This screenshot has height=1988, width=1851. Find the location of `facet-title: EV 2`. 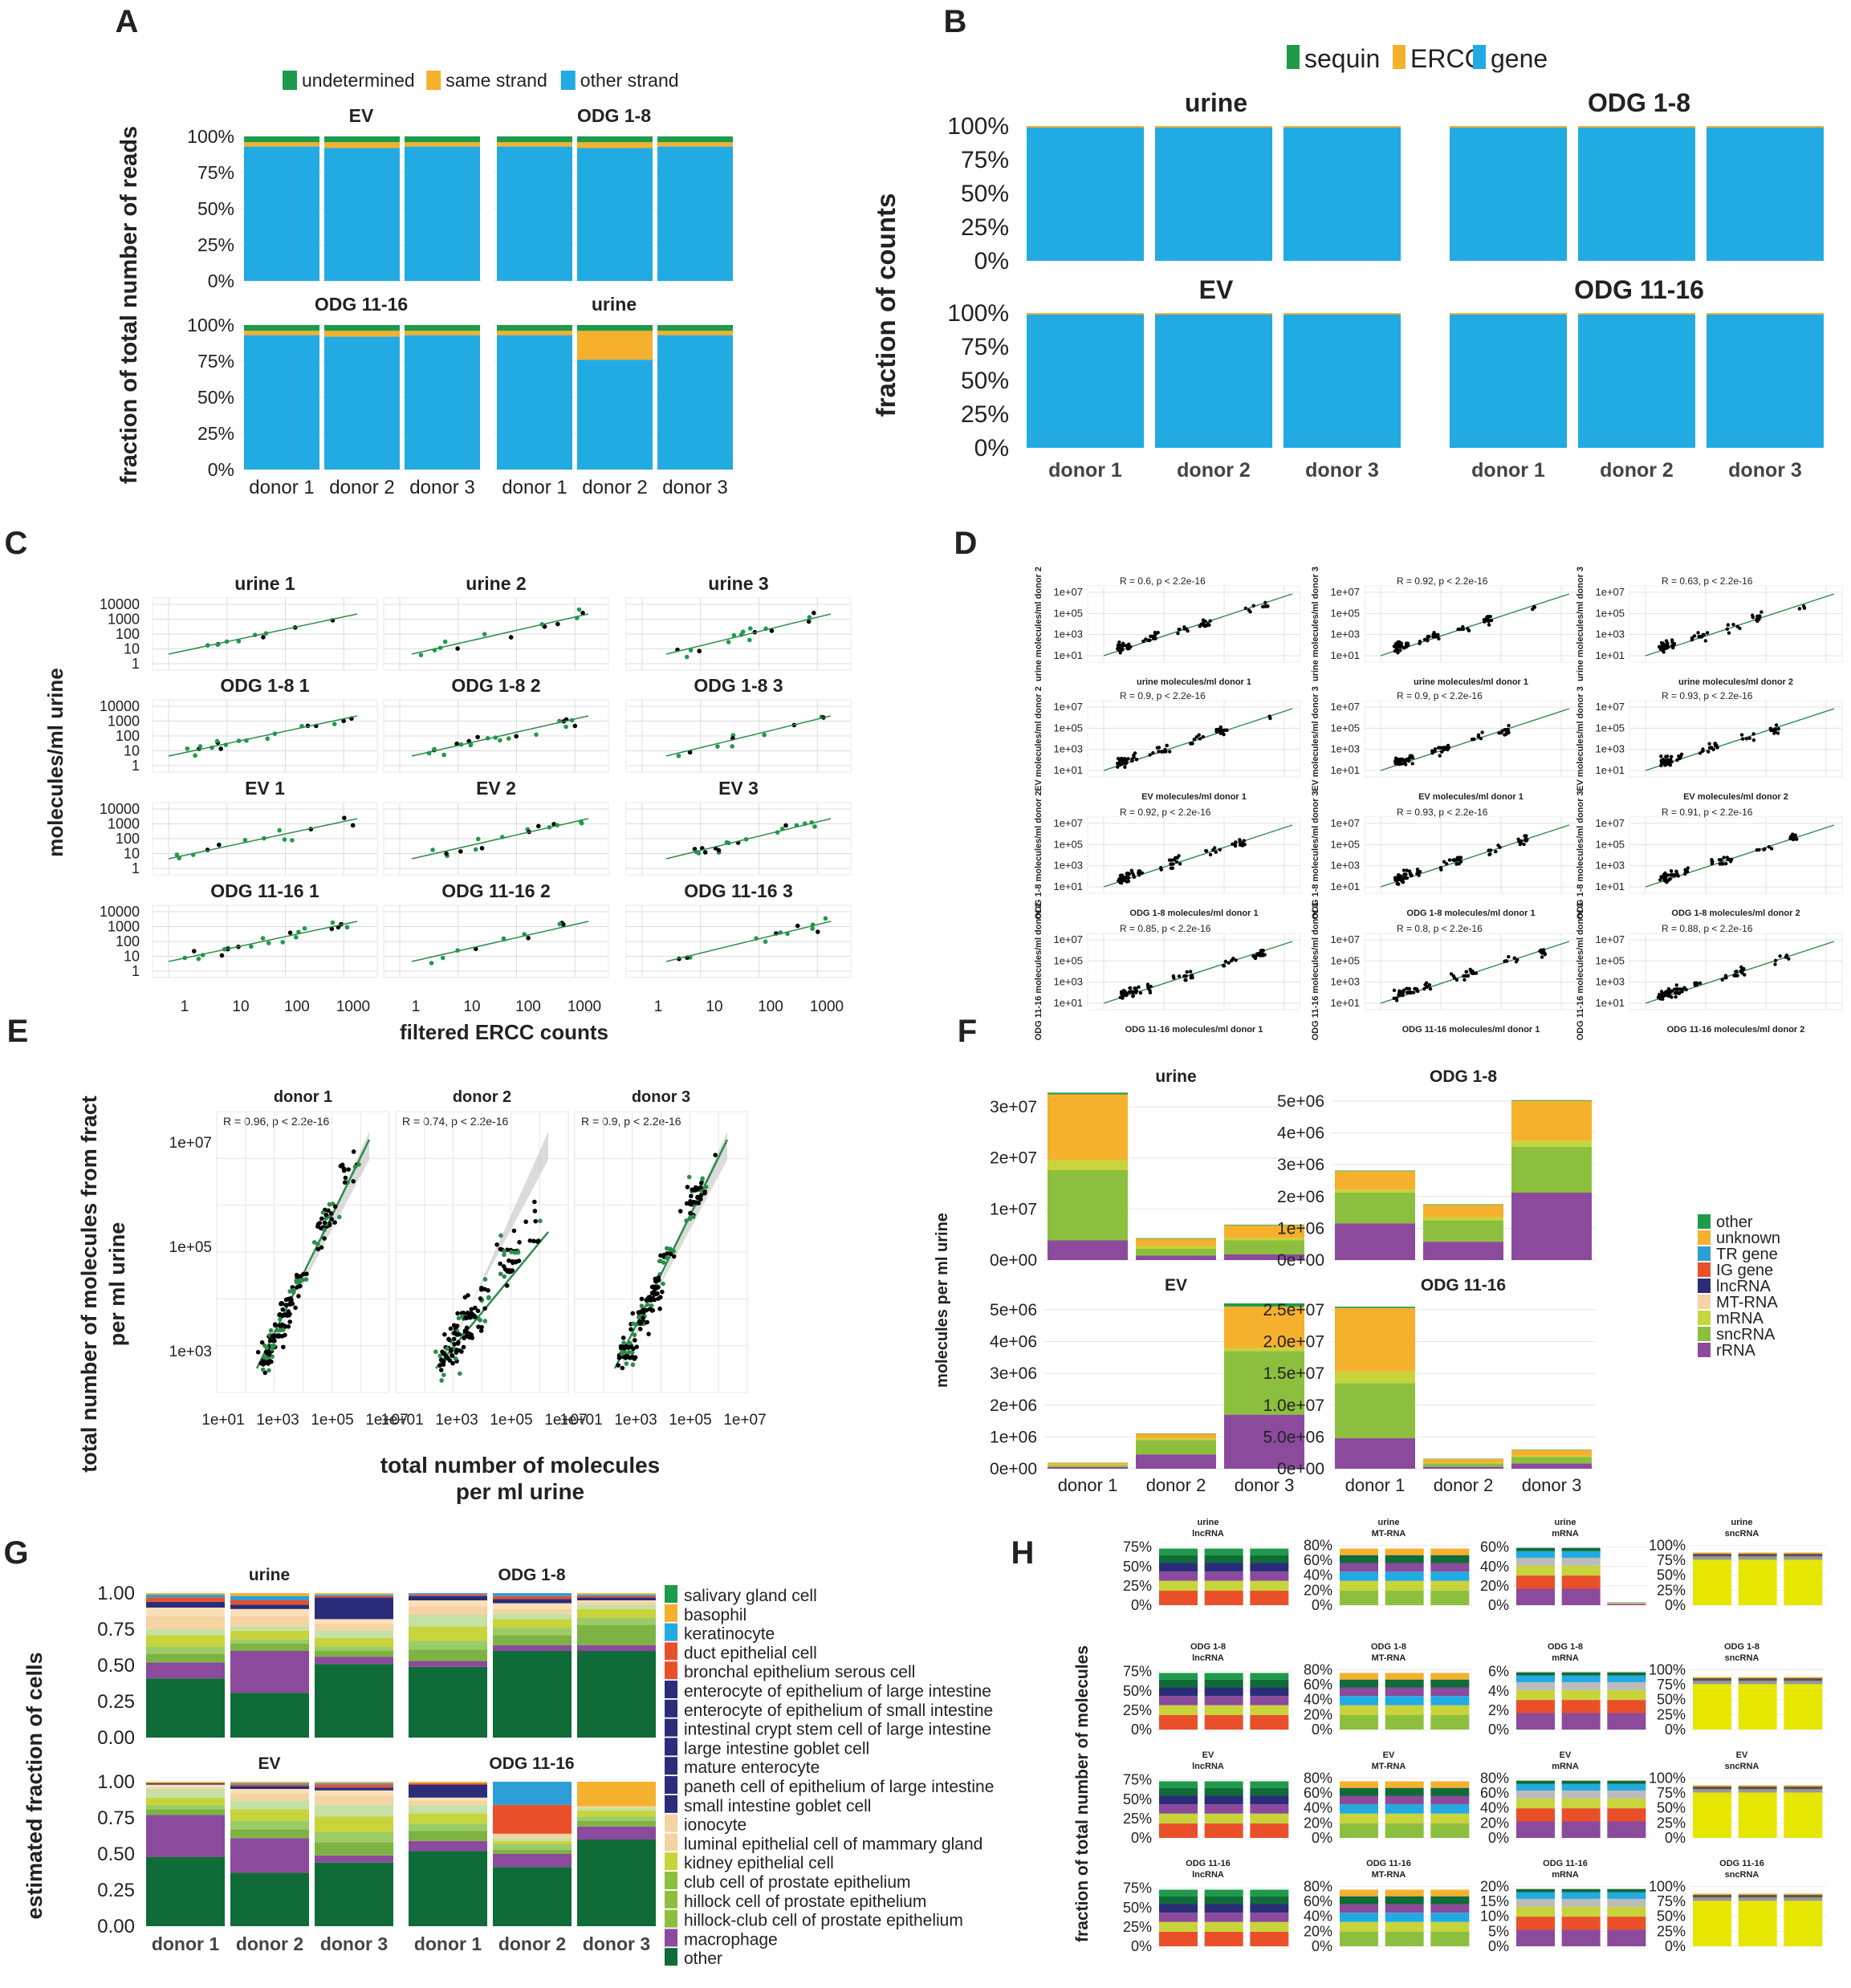

facet-title: EV 2 is located at coordinates (496, 788).